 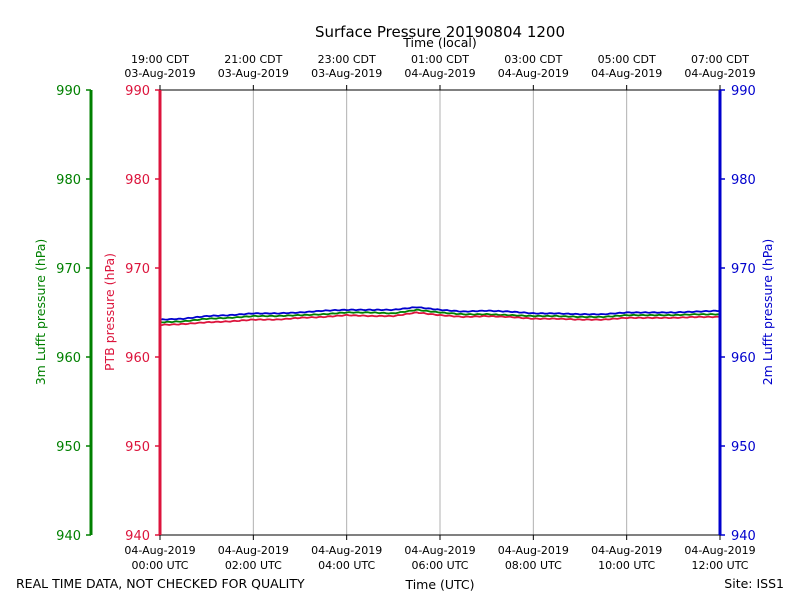 I want to click on series-lines, so click(x=440, y=316).